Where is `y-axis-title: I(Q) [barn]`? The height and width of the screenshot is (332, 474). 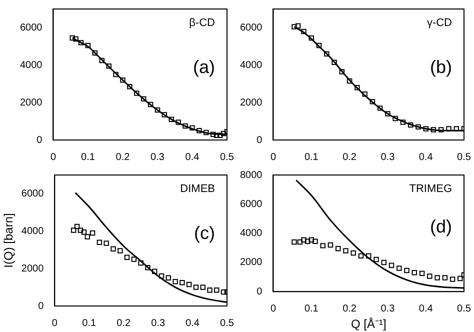
y-axis-title: I(Q) [barn] is located at coordinates (9, 240).